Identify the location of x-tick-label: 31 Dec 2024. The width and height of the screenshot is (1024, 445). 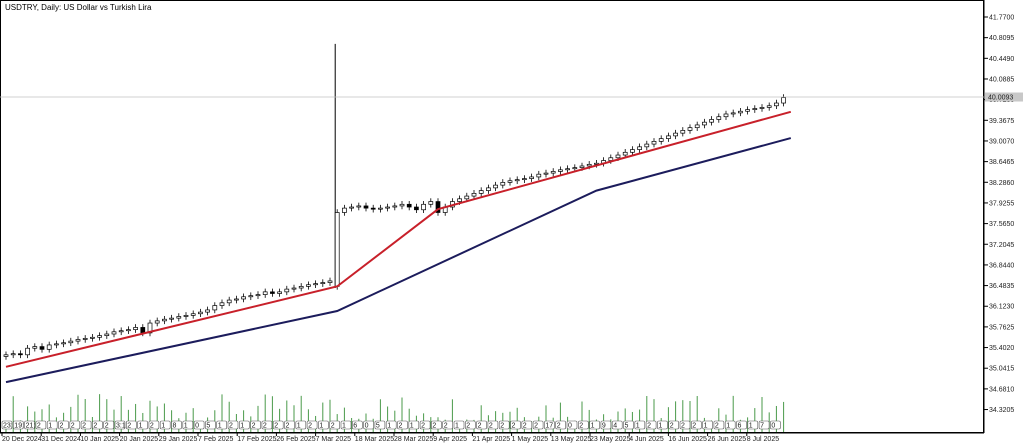
(61, 439).